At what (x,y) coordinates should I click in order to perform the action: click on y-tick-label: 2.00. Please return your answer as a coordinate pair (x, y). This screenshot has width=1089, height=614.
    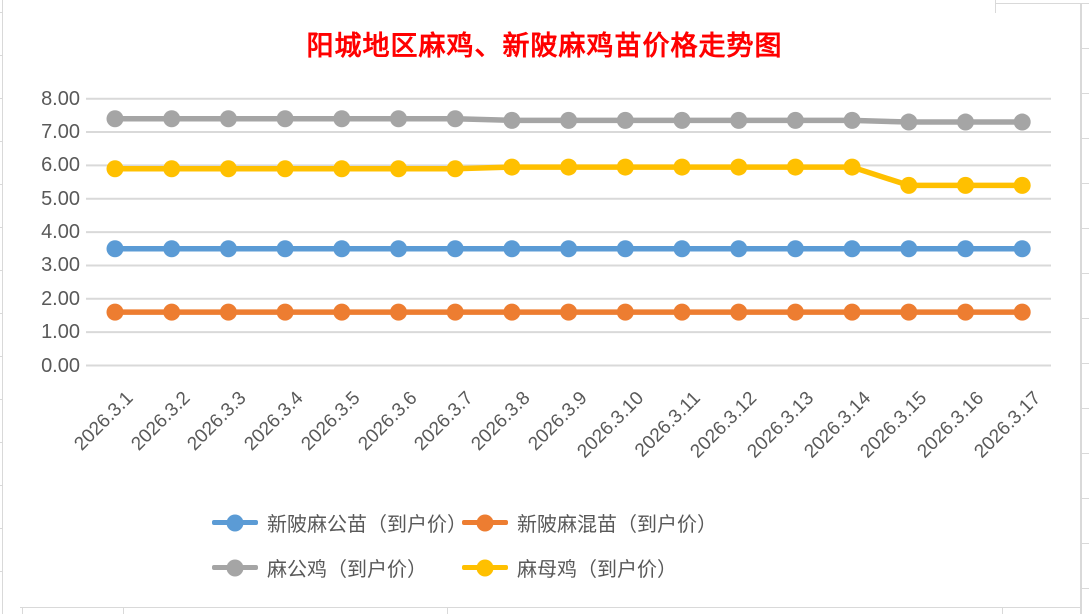
    Looking at the image, I should click on (60, 298).